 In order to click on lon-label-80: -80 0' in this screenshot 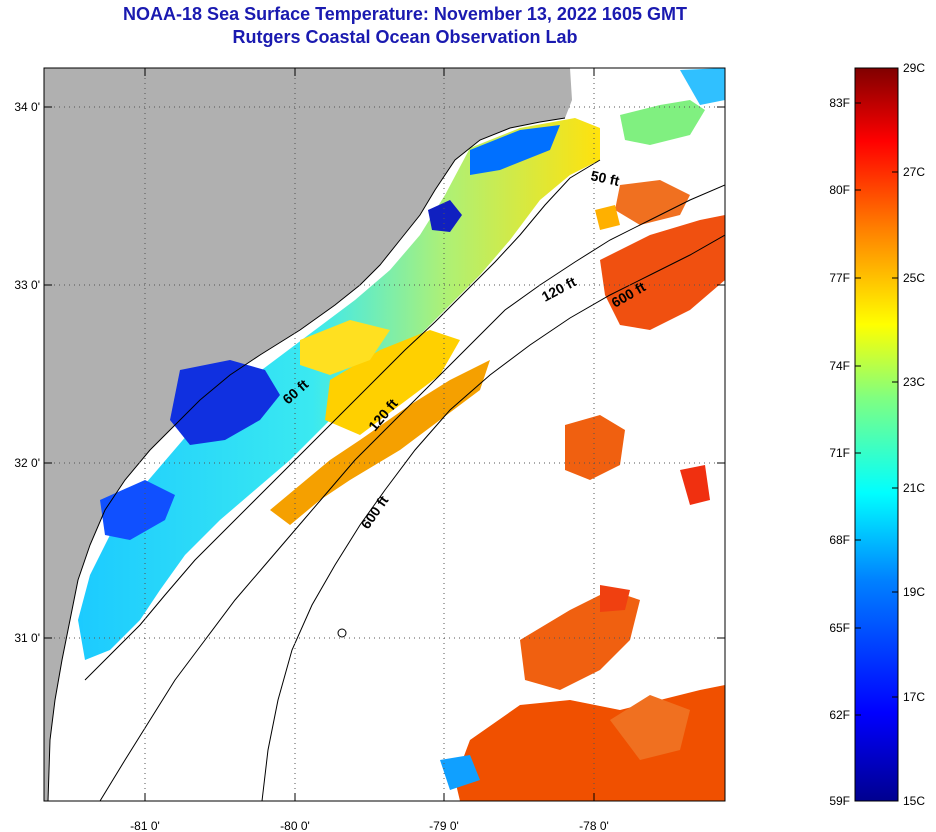, I will do `click(295, 825)`.